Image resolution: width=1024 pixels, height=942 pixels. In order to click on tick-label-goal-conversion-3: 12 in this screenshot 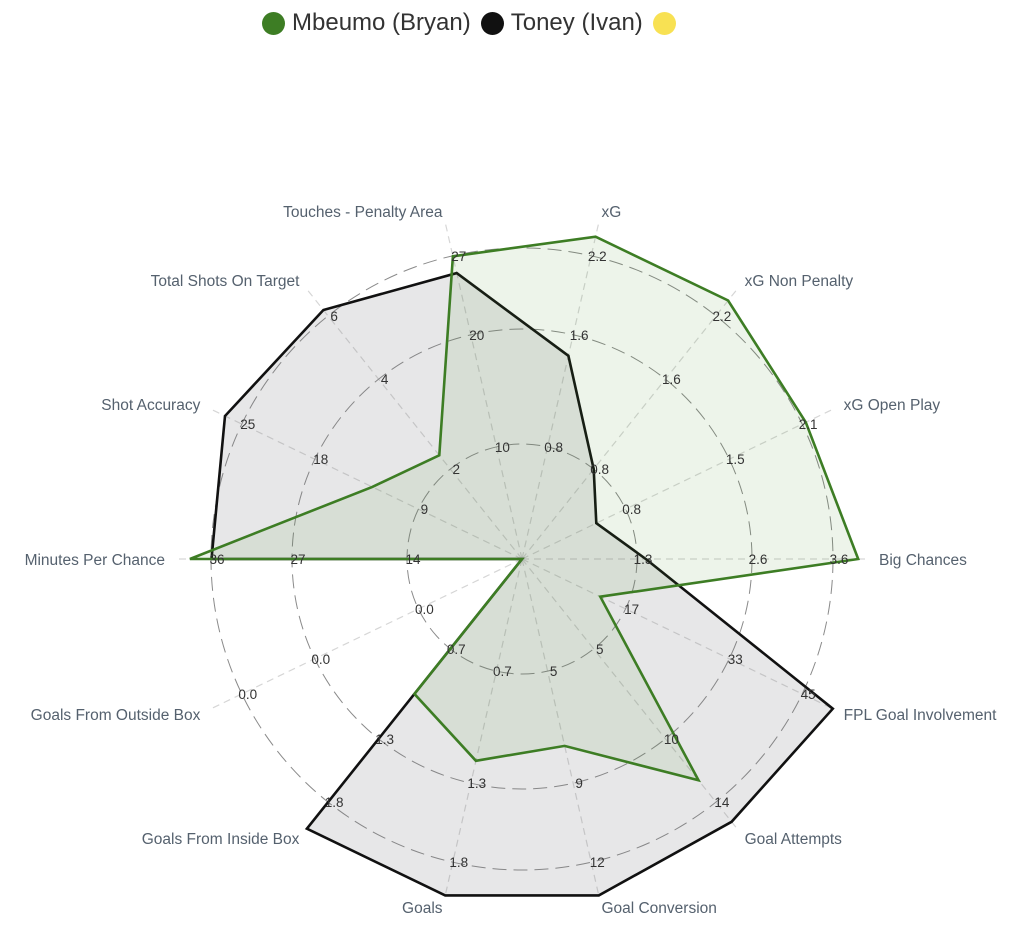, I will do `click(597, 862)`.